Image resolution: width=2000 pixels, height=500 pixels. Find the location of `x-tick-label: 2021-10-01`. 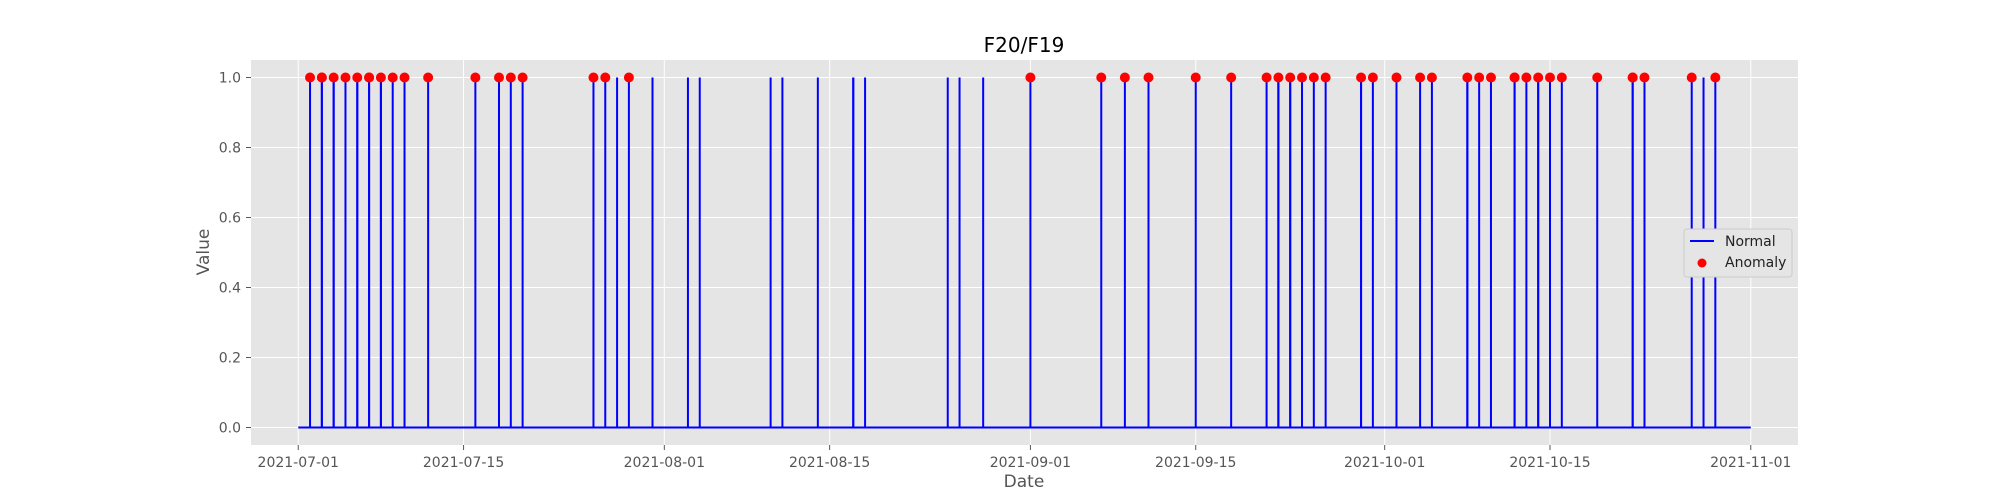

x-tick-label: 2021-10-01 is located at coordinates (1384, 463).